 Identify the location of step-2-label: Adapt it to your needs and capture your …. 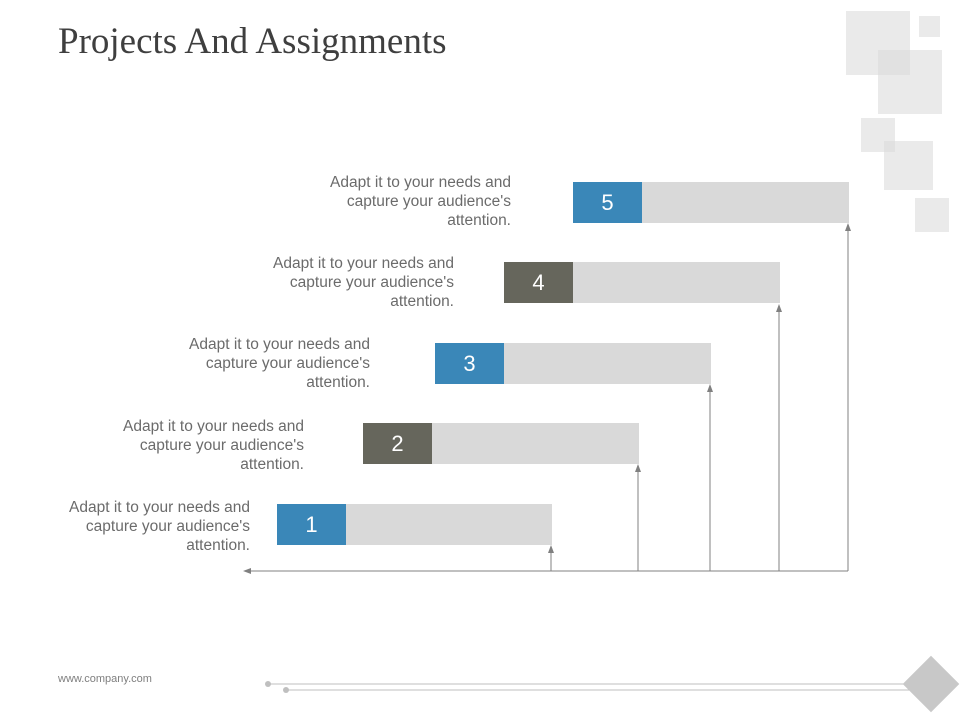
(213, 445).